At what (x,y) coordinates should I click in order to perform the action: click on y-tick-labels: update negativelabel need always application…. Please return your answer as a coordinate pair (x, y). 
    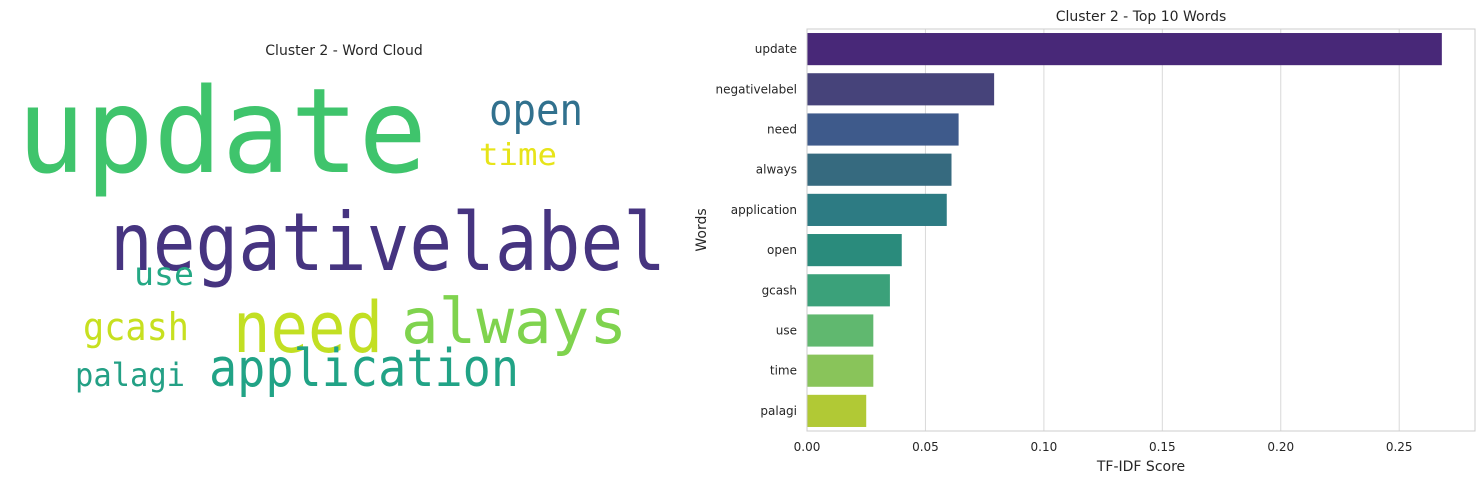
    Looking at the image, I should click on (756, 230).